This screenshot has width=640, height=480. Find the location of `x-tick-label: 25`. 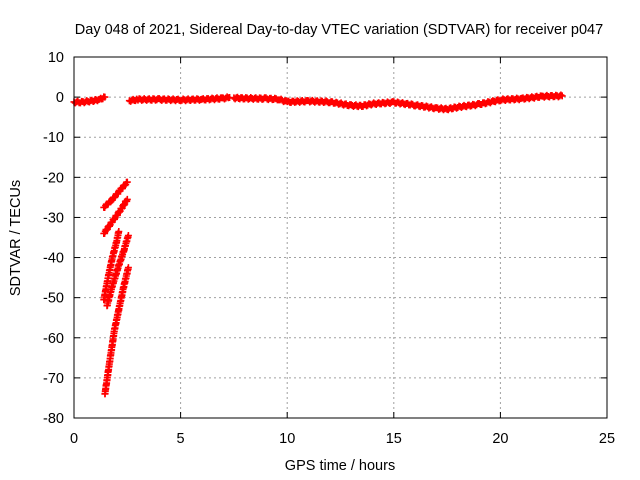

x-tick-label: 25 is located at coordinates (607, 439).